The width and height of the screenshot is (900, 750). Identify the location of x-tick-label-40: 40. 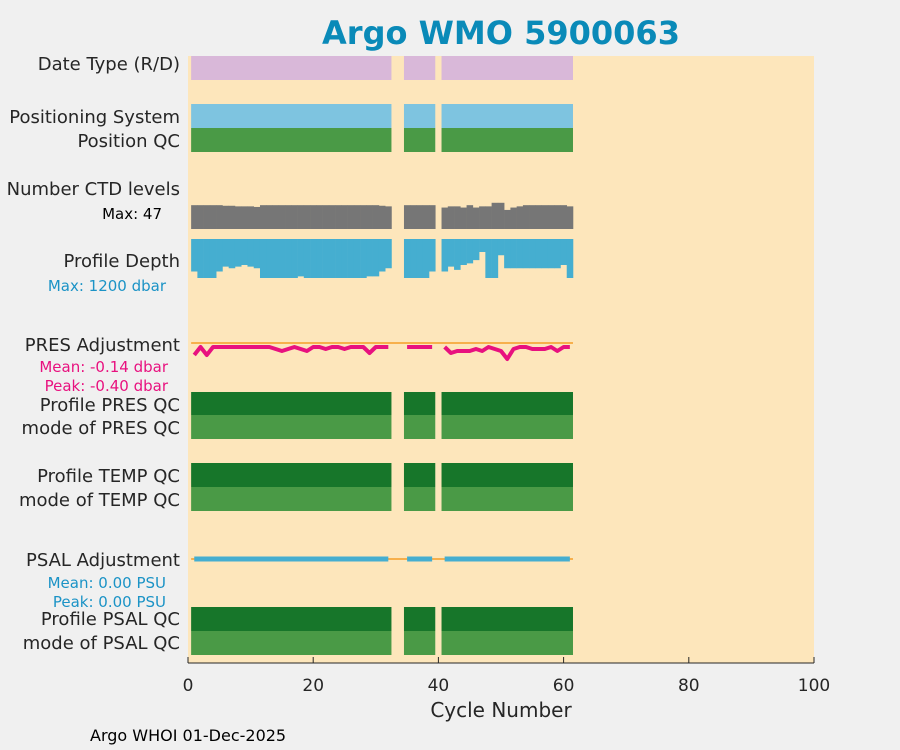
(439, 686).